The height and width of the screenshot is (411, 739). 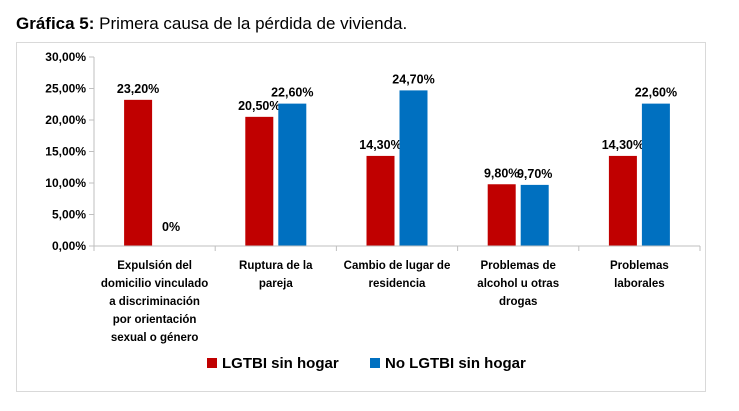 What do you see at coordinates (69, 246) in the screenshot?
I see `y-tick-label: 0,00%` at bounding box center [69, 246].